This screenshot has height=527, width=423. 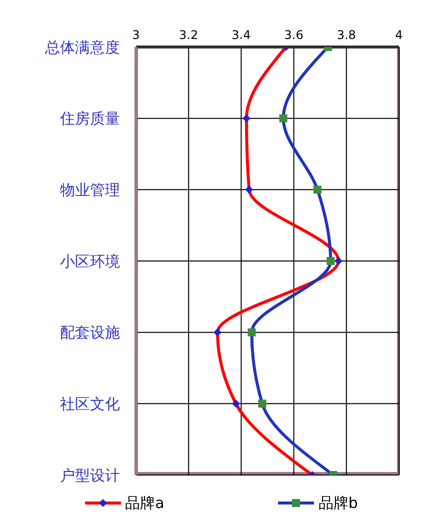 I want to click on legend-label: 品牌b, so click(x=338, y=503).